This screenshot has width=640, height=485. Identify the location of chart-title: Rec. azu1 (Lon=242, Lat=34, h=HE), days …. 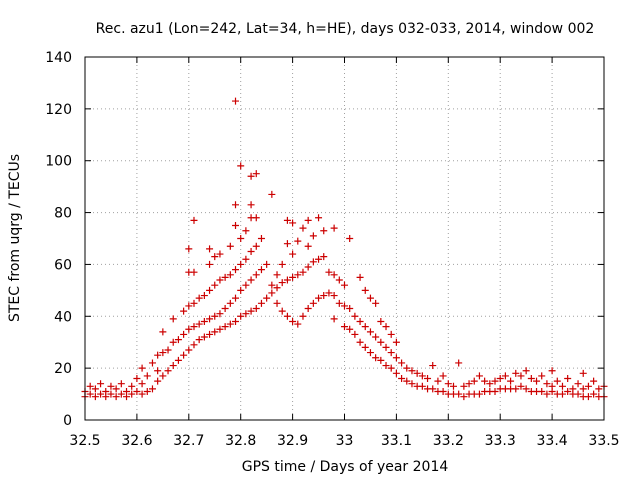
(345, 29).